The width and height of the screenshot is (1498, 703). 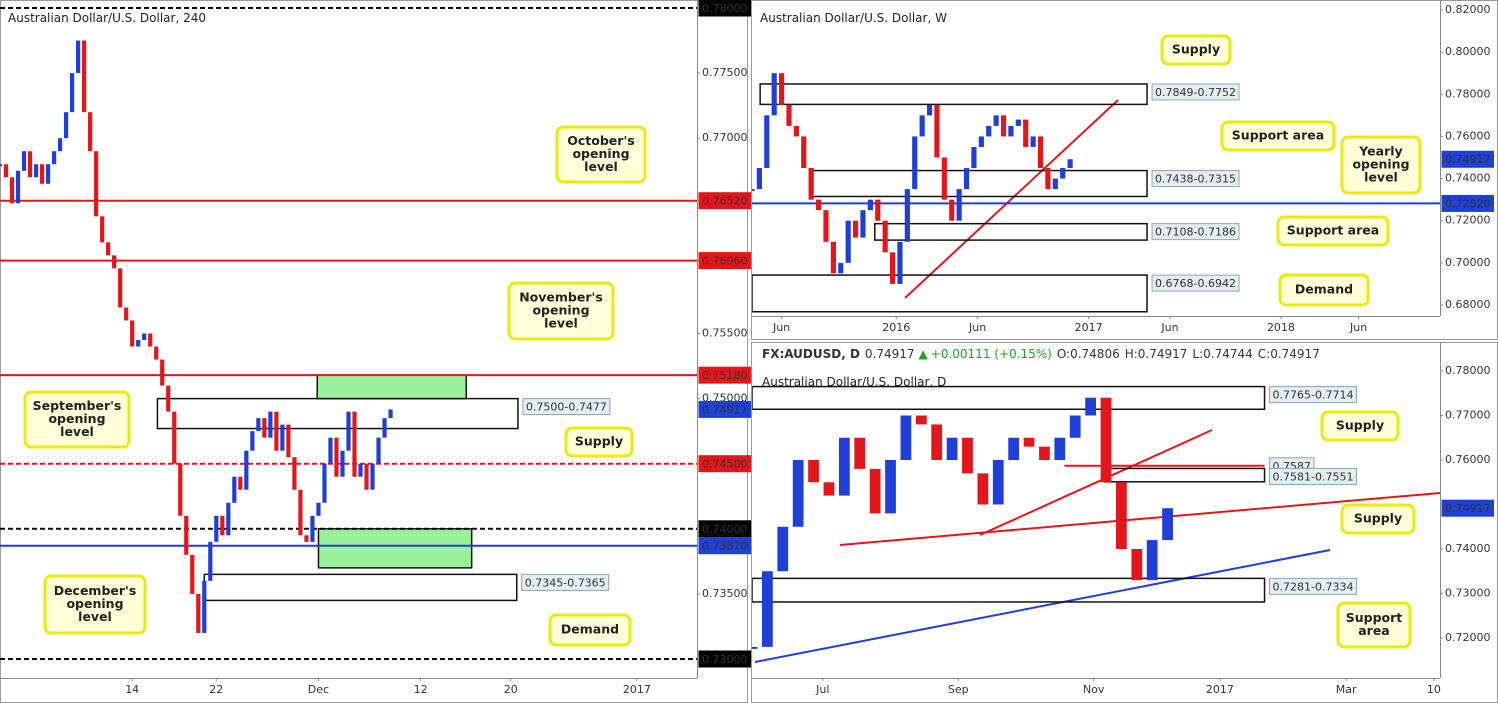 What do you see at coordinates (421, 689) in the screenshot?
I see `x-tick-label: 12` at bounding box center [421, 689].